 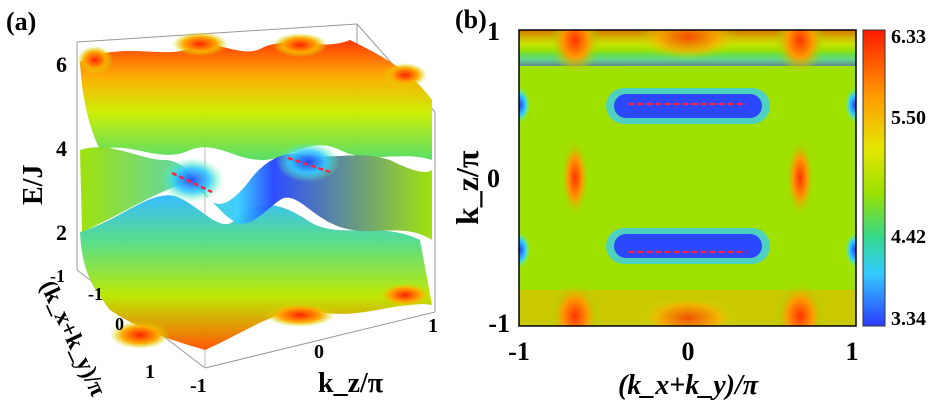 What do you see at coordinates (688, 351) in the screenshot?
I see `x-tick-label: 0` at bounding box center [688, 351].